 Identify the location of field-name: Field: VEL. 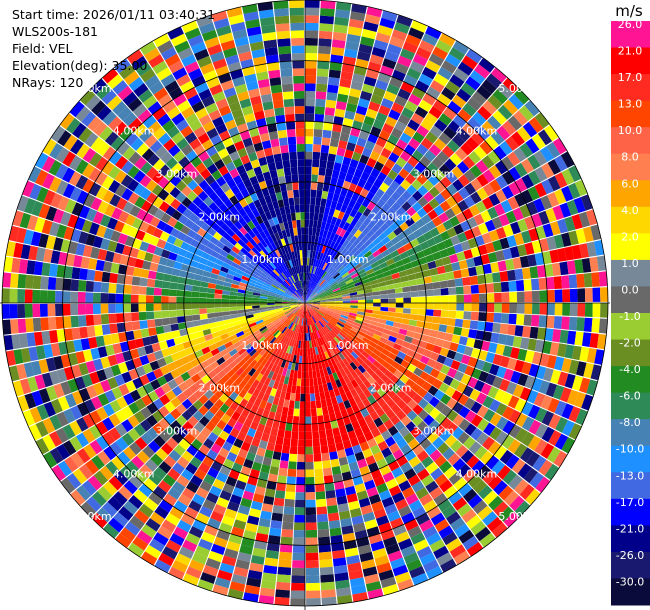
(42, 48).